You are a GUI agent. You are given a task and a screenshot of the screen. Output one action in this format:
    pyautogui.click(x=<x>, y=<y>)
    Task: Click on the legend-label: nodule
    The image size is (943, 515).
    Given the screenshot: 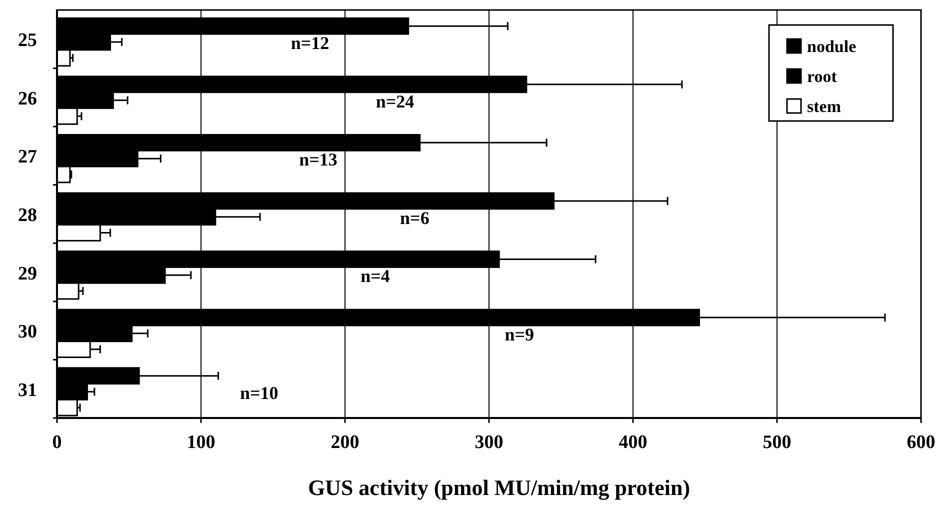 What is the action you would take?
    pyautogui.click(x=832, y=46)
    